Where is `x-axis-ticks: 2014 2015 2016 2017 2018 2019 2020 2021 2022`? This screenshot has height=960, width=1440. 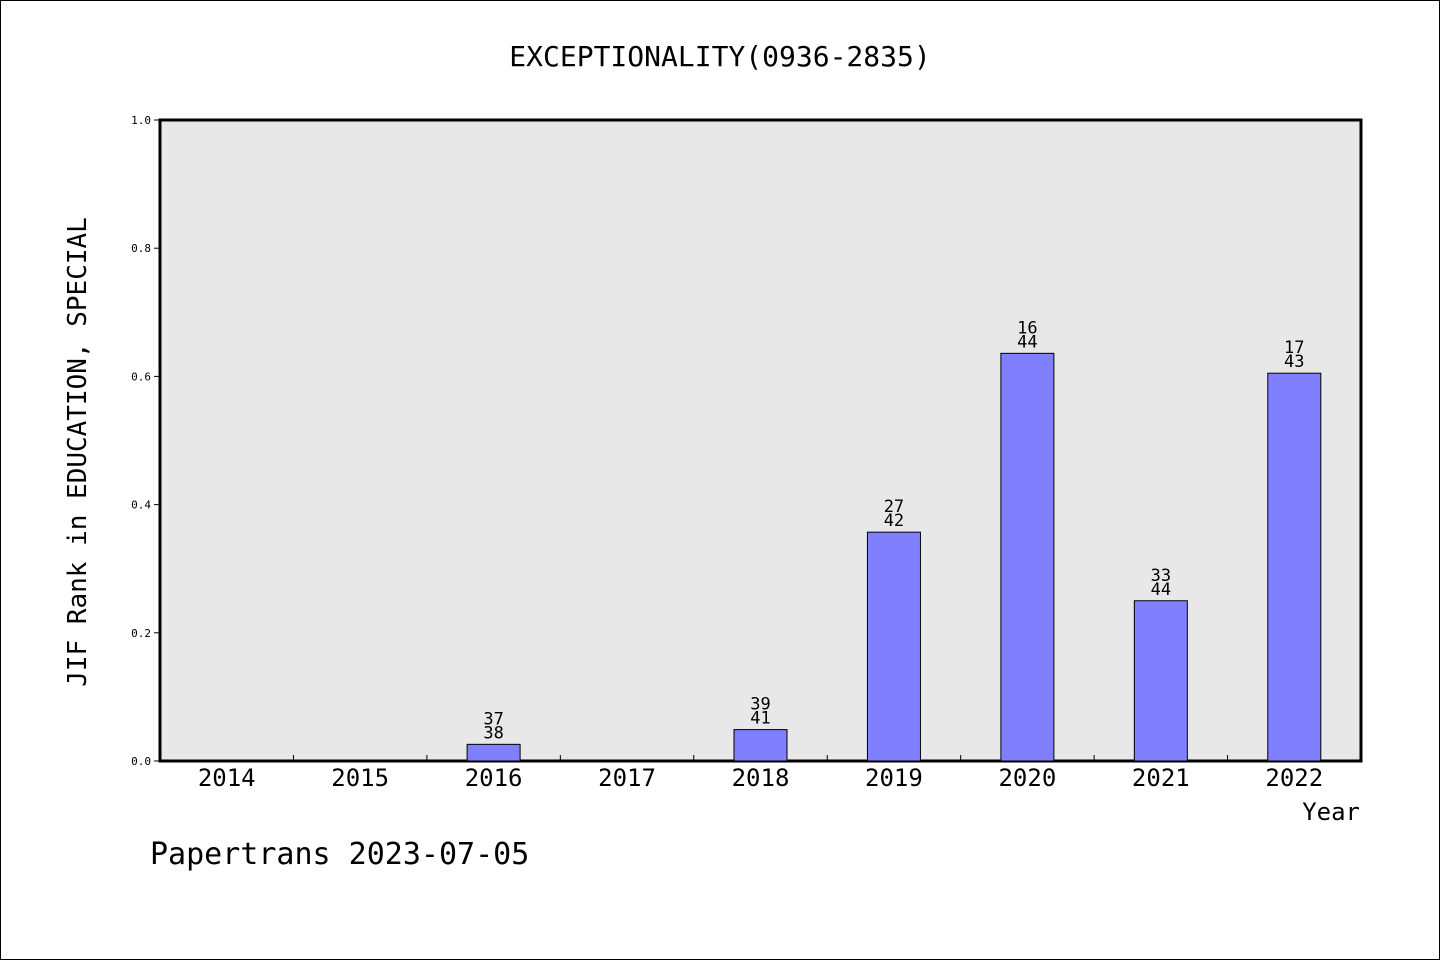 x-axis-ticks: 2014 2015 2016 2017 2018 2019 2020 2021 2022 is located at coordinates (760, 773).